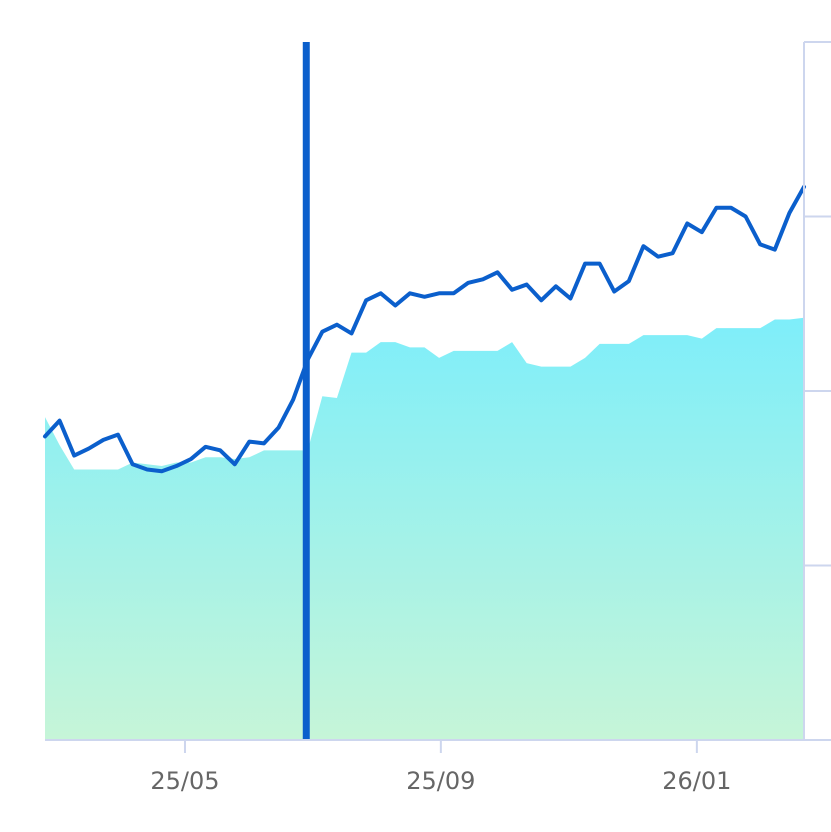 The height and width of the screenshot is (832, 831). Describe the element at coordinates (184, 781) in the screenshot. I see `x-tick-label: 25/05` at that location.